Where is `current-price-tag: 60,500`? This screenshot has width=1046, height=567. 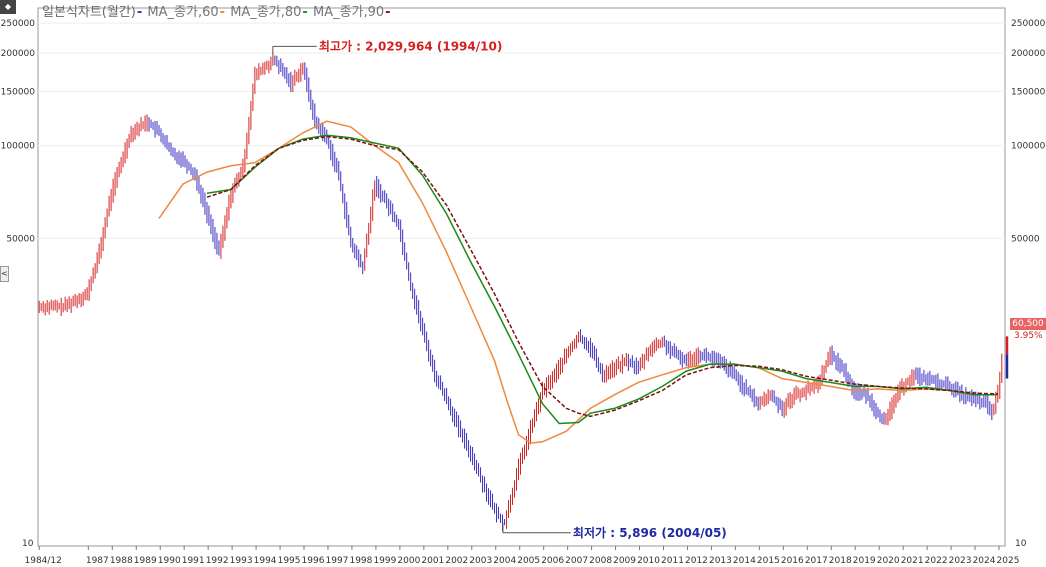 current-price-tag: 60,500 is located at coordinates (1028, 324).